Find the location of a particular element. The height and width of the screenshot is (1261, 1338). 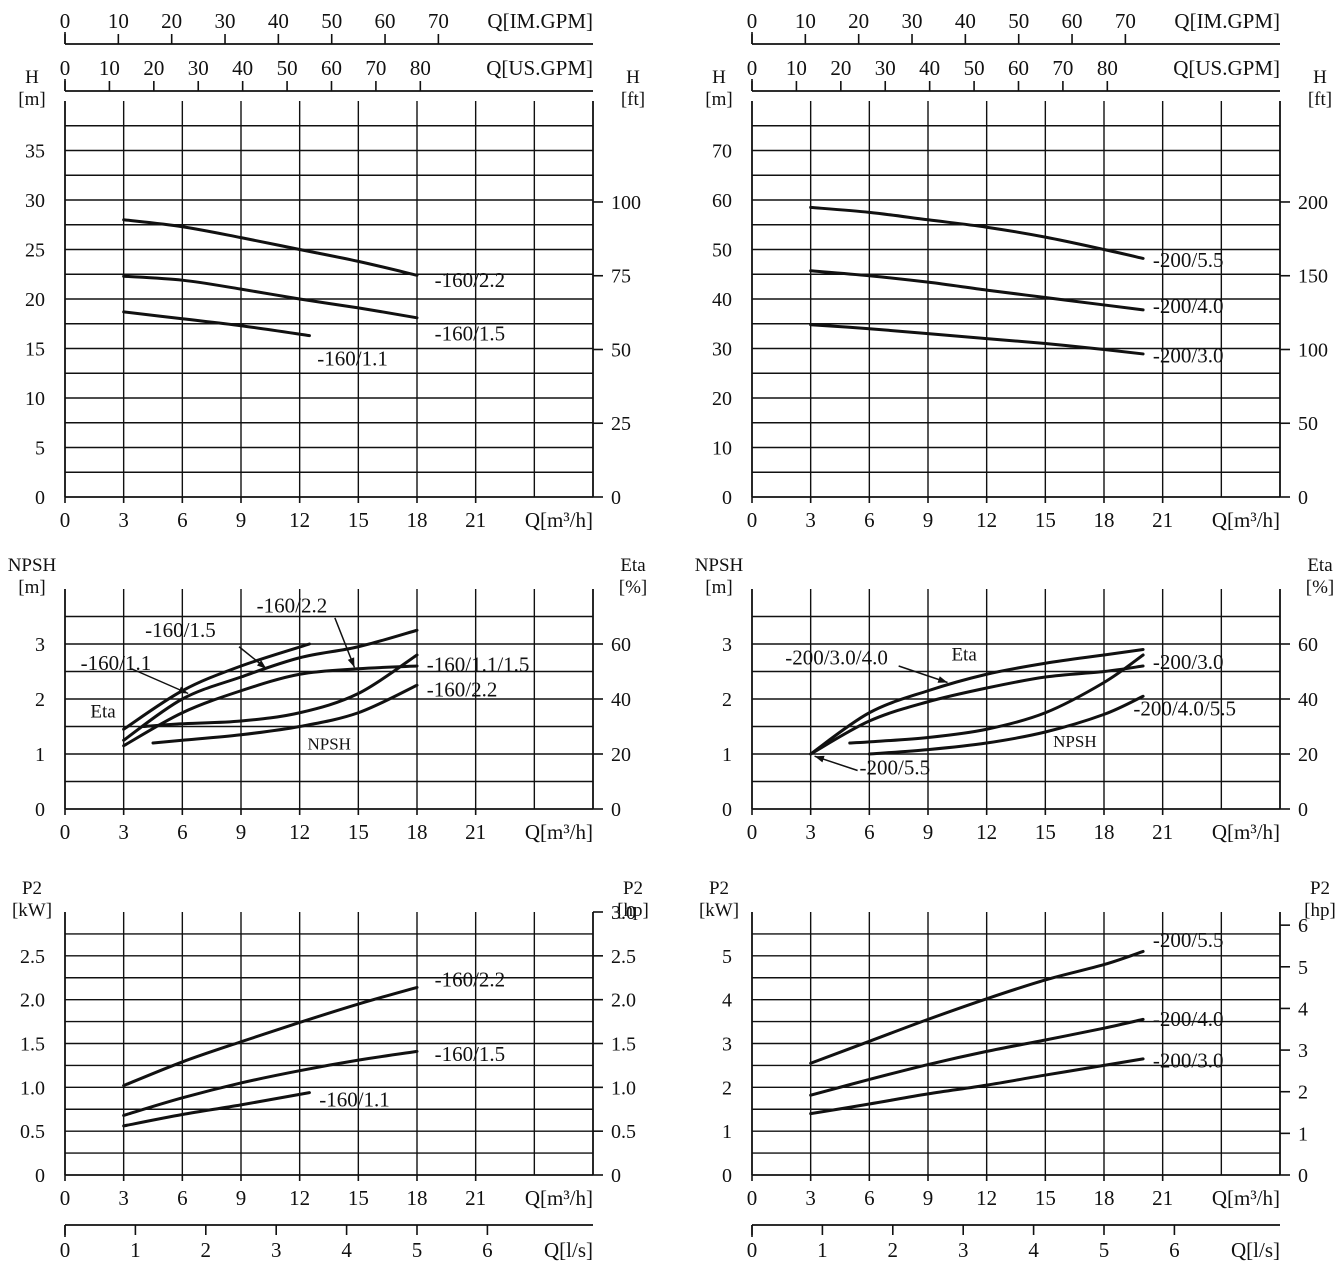

series-layer: -200/5.5 -200/4.0 -200/3.0 is located at coordinates (1016, 286).